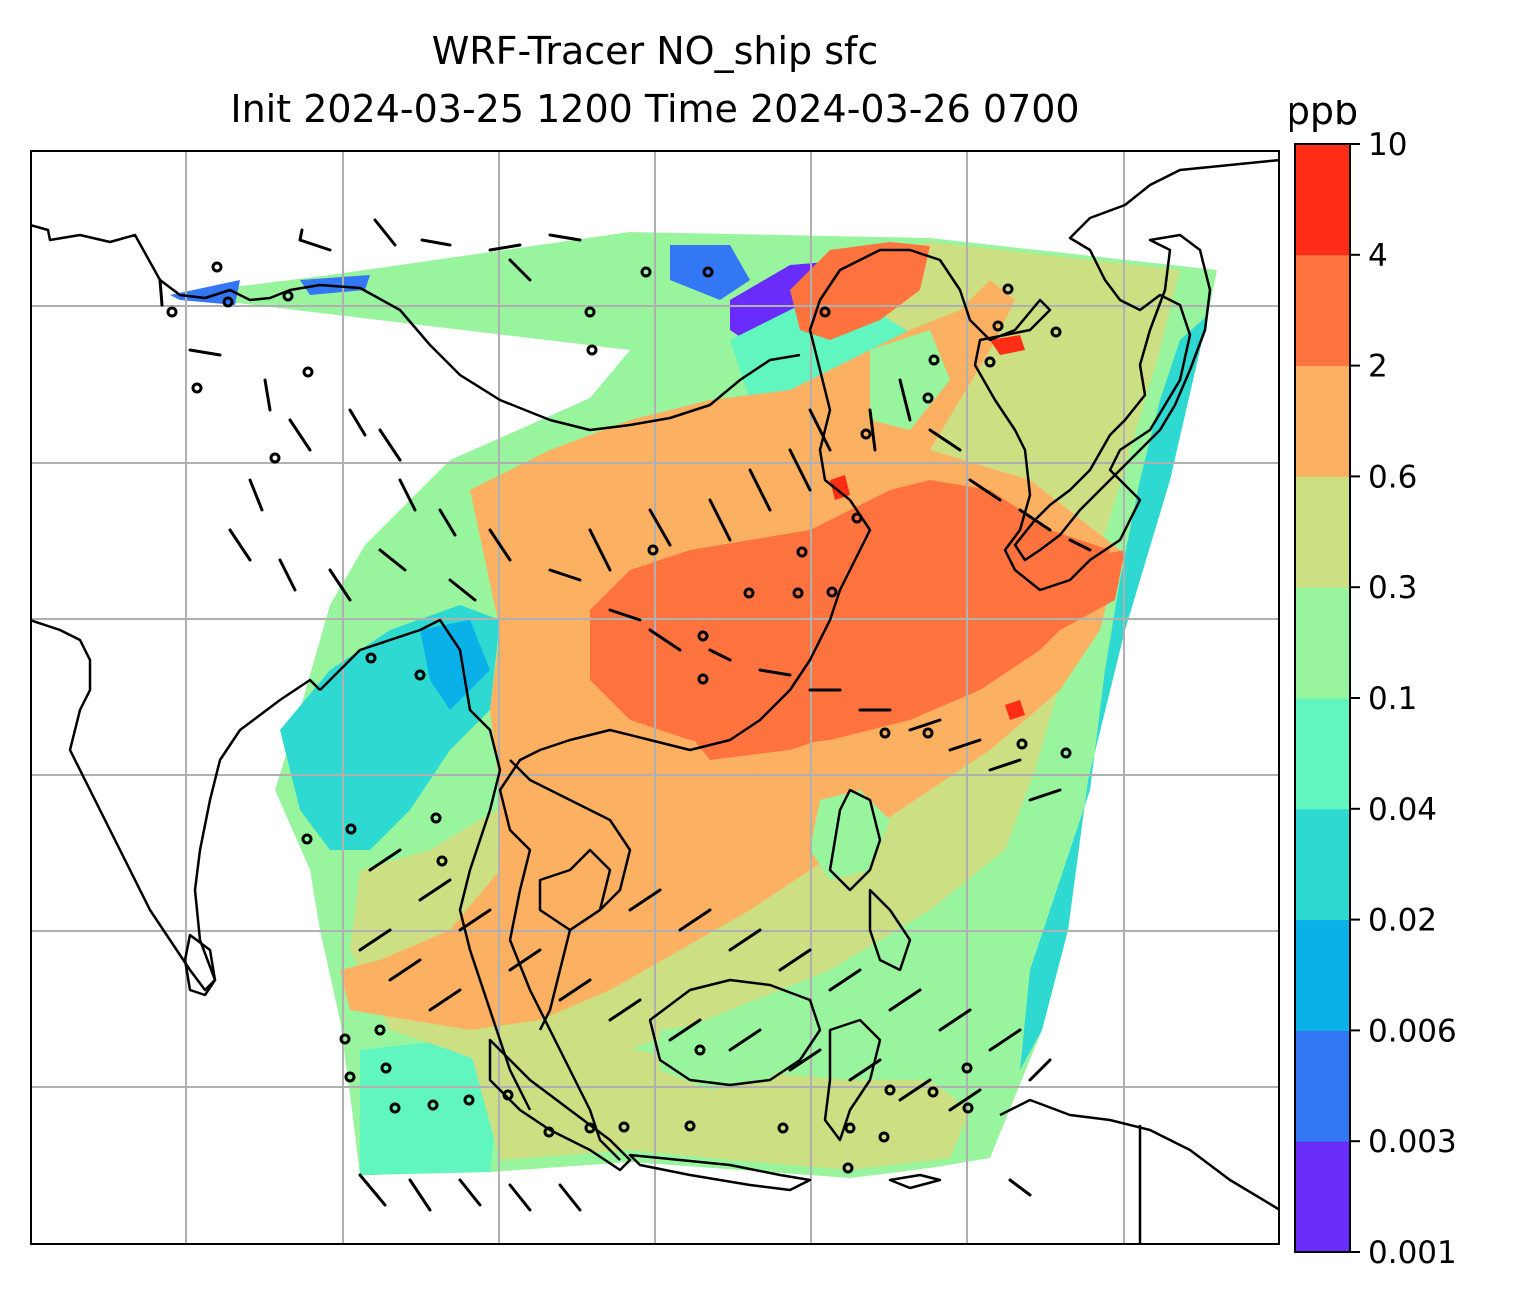 This screenshot has height=1306, width=1528. What do you see at coordinates (1392, 588) in the screenshot?
I see `colorbar-tick-label: 0.3` at bounding box center [1392, 588].